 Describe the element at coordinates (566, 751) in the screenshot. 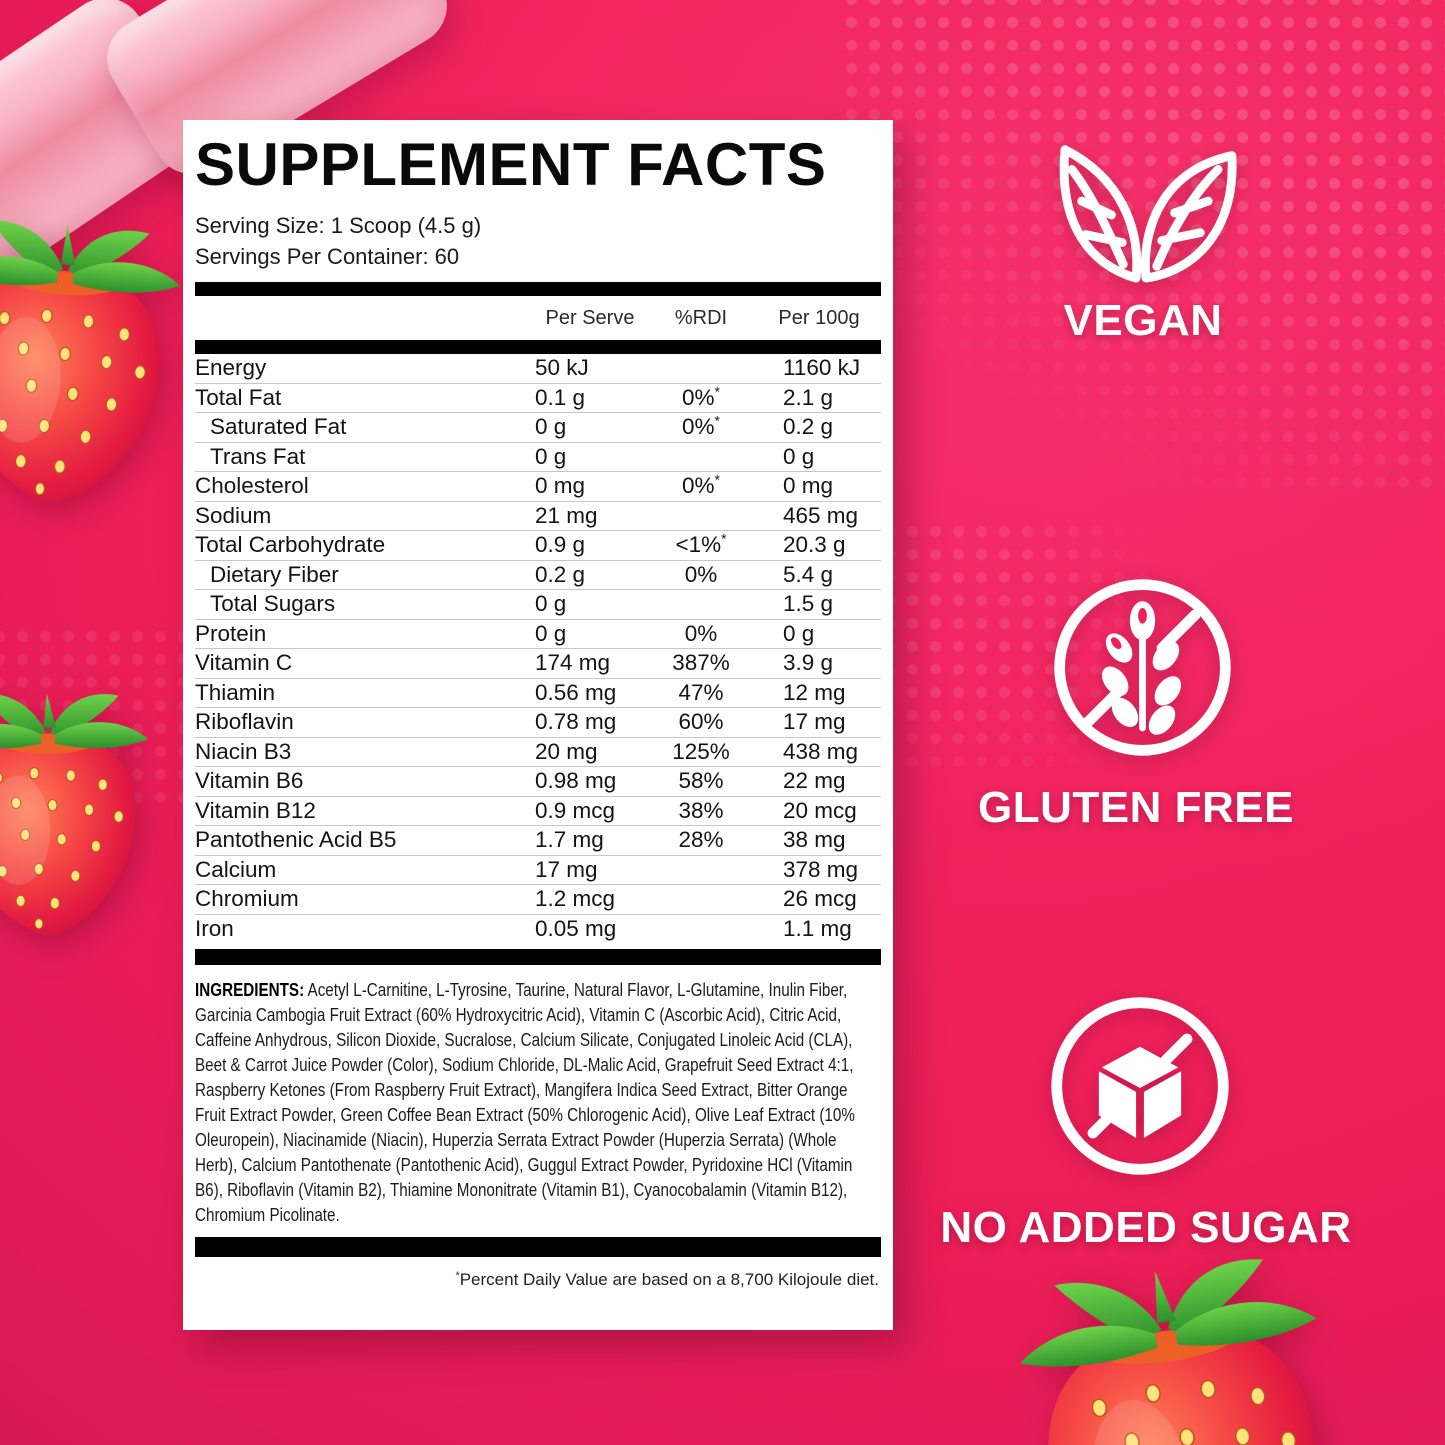

I see `per-serve-value: 20 mg` at that location.